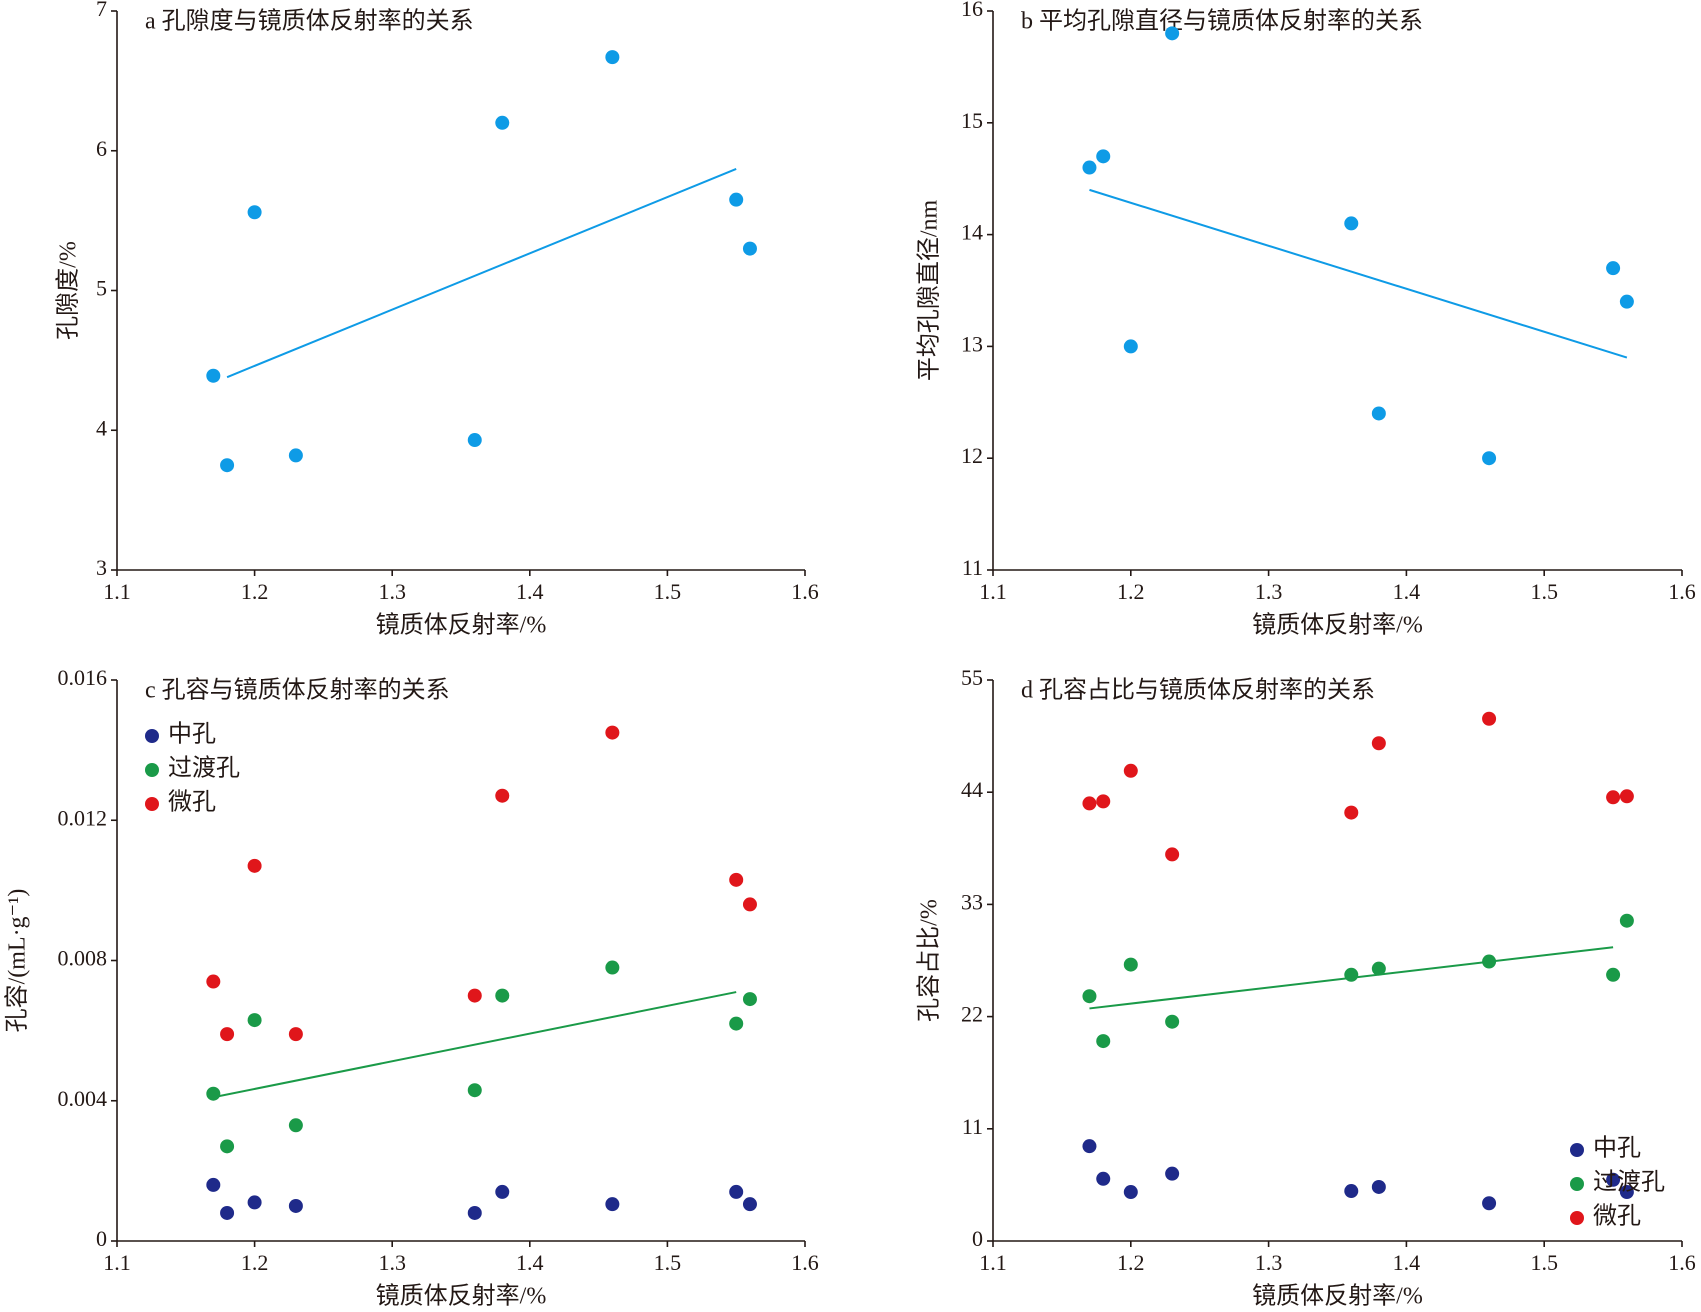 Image resolution: width=1701 pixels, height=1312 pixels. What do you see at coordinates (977, 1238) in the screenshot?
I see `y-tick-label: 0` at bounding box center [977, 1238].